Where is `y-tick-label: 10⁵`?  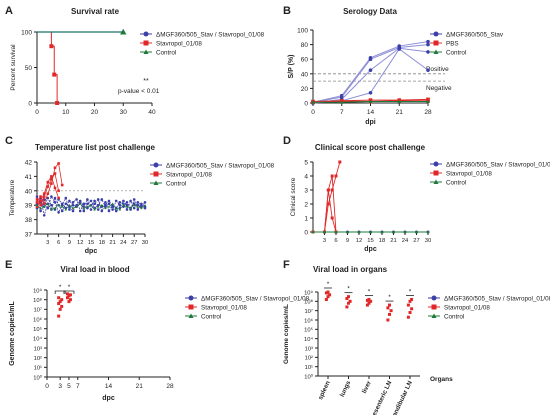
y-tick-label: 10⁵ is located at coordinates (308, 330).